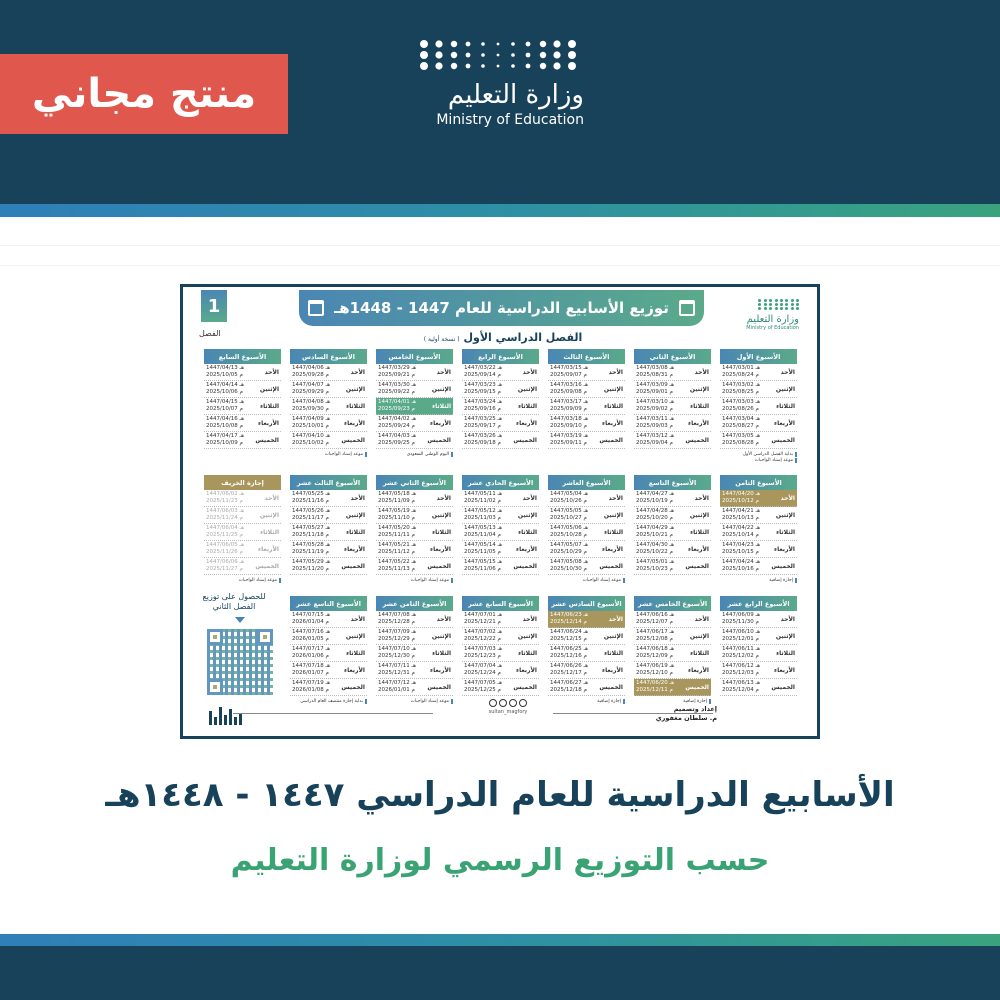 Image resolution: width=1000 pixels, height=1000 pixels. Describe the element at coordinates (308, 666) in the screenshot. I see `hijri-date: 1447/07/18` at that location.